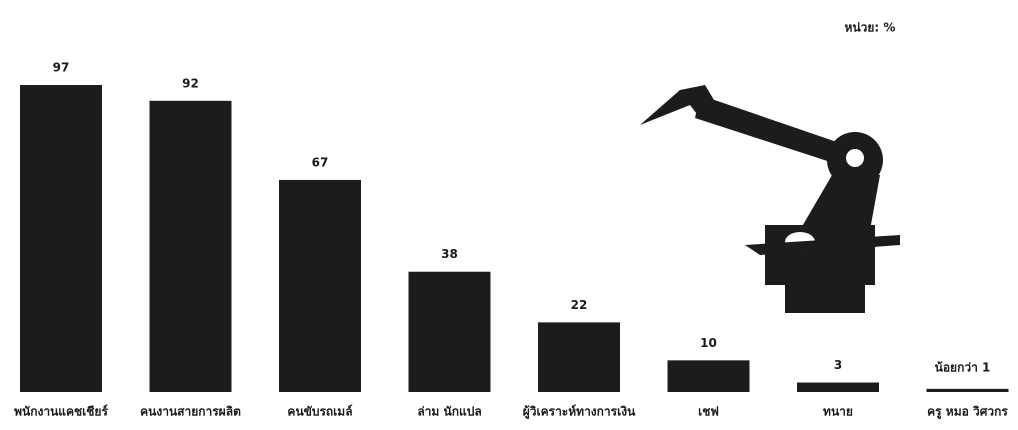 This screenshot has width=1018, height=430. What do you see at coordinates (963, 368) in the screenshot?
I see `value-label: น้อยกว่า 1` at bounding box center [963, 368].